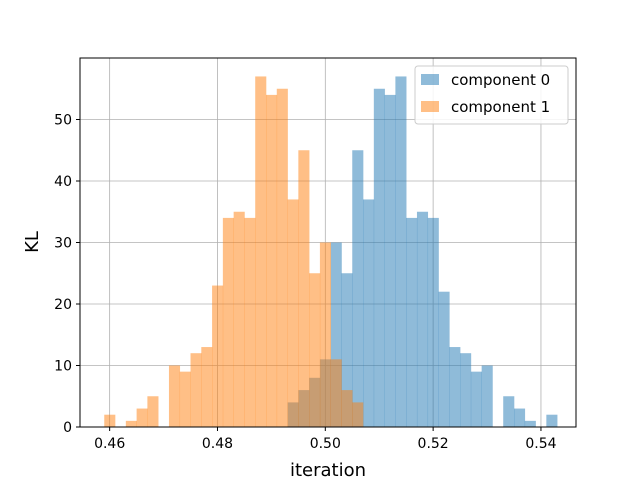  What do you see at coordinates (328, 470) in the screenshot?
I see `x-axis-label: iteration` at bounding box center [328, 470].